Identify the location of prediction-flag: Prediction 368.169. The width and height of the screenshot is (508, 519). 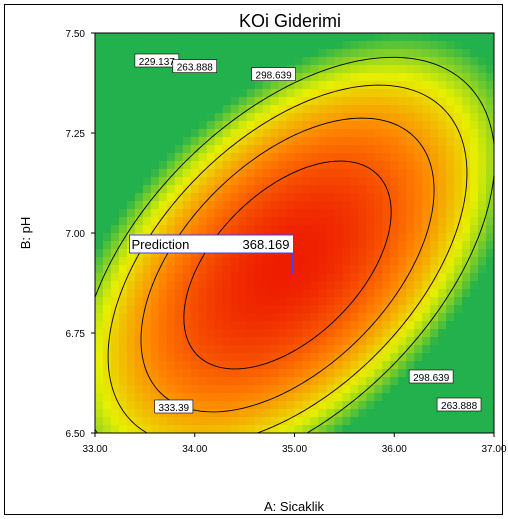
(212, 253).